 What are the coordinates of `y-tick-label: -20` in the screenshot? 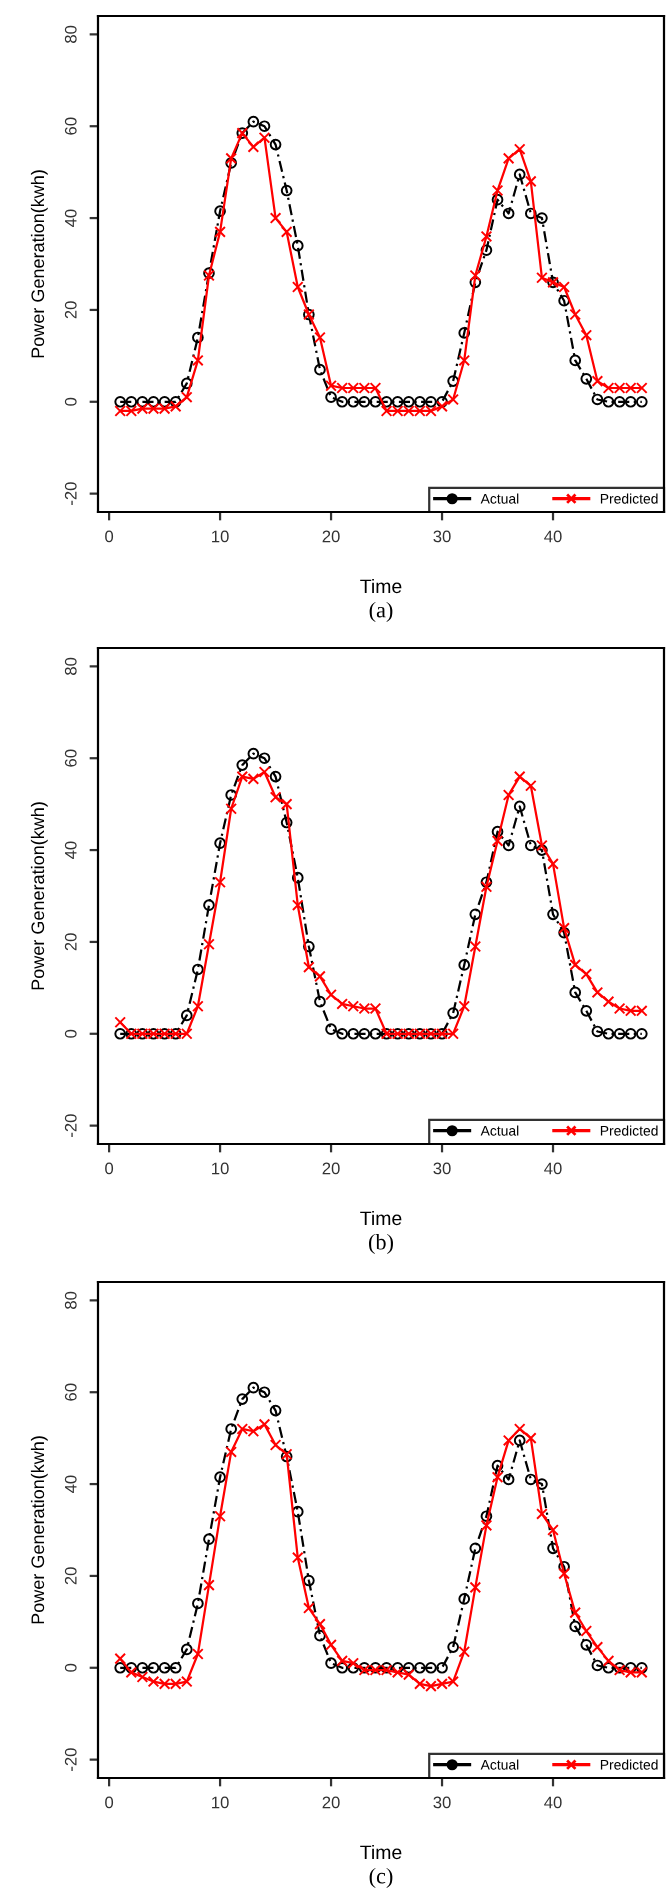 It's located at (70, 493).